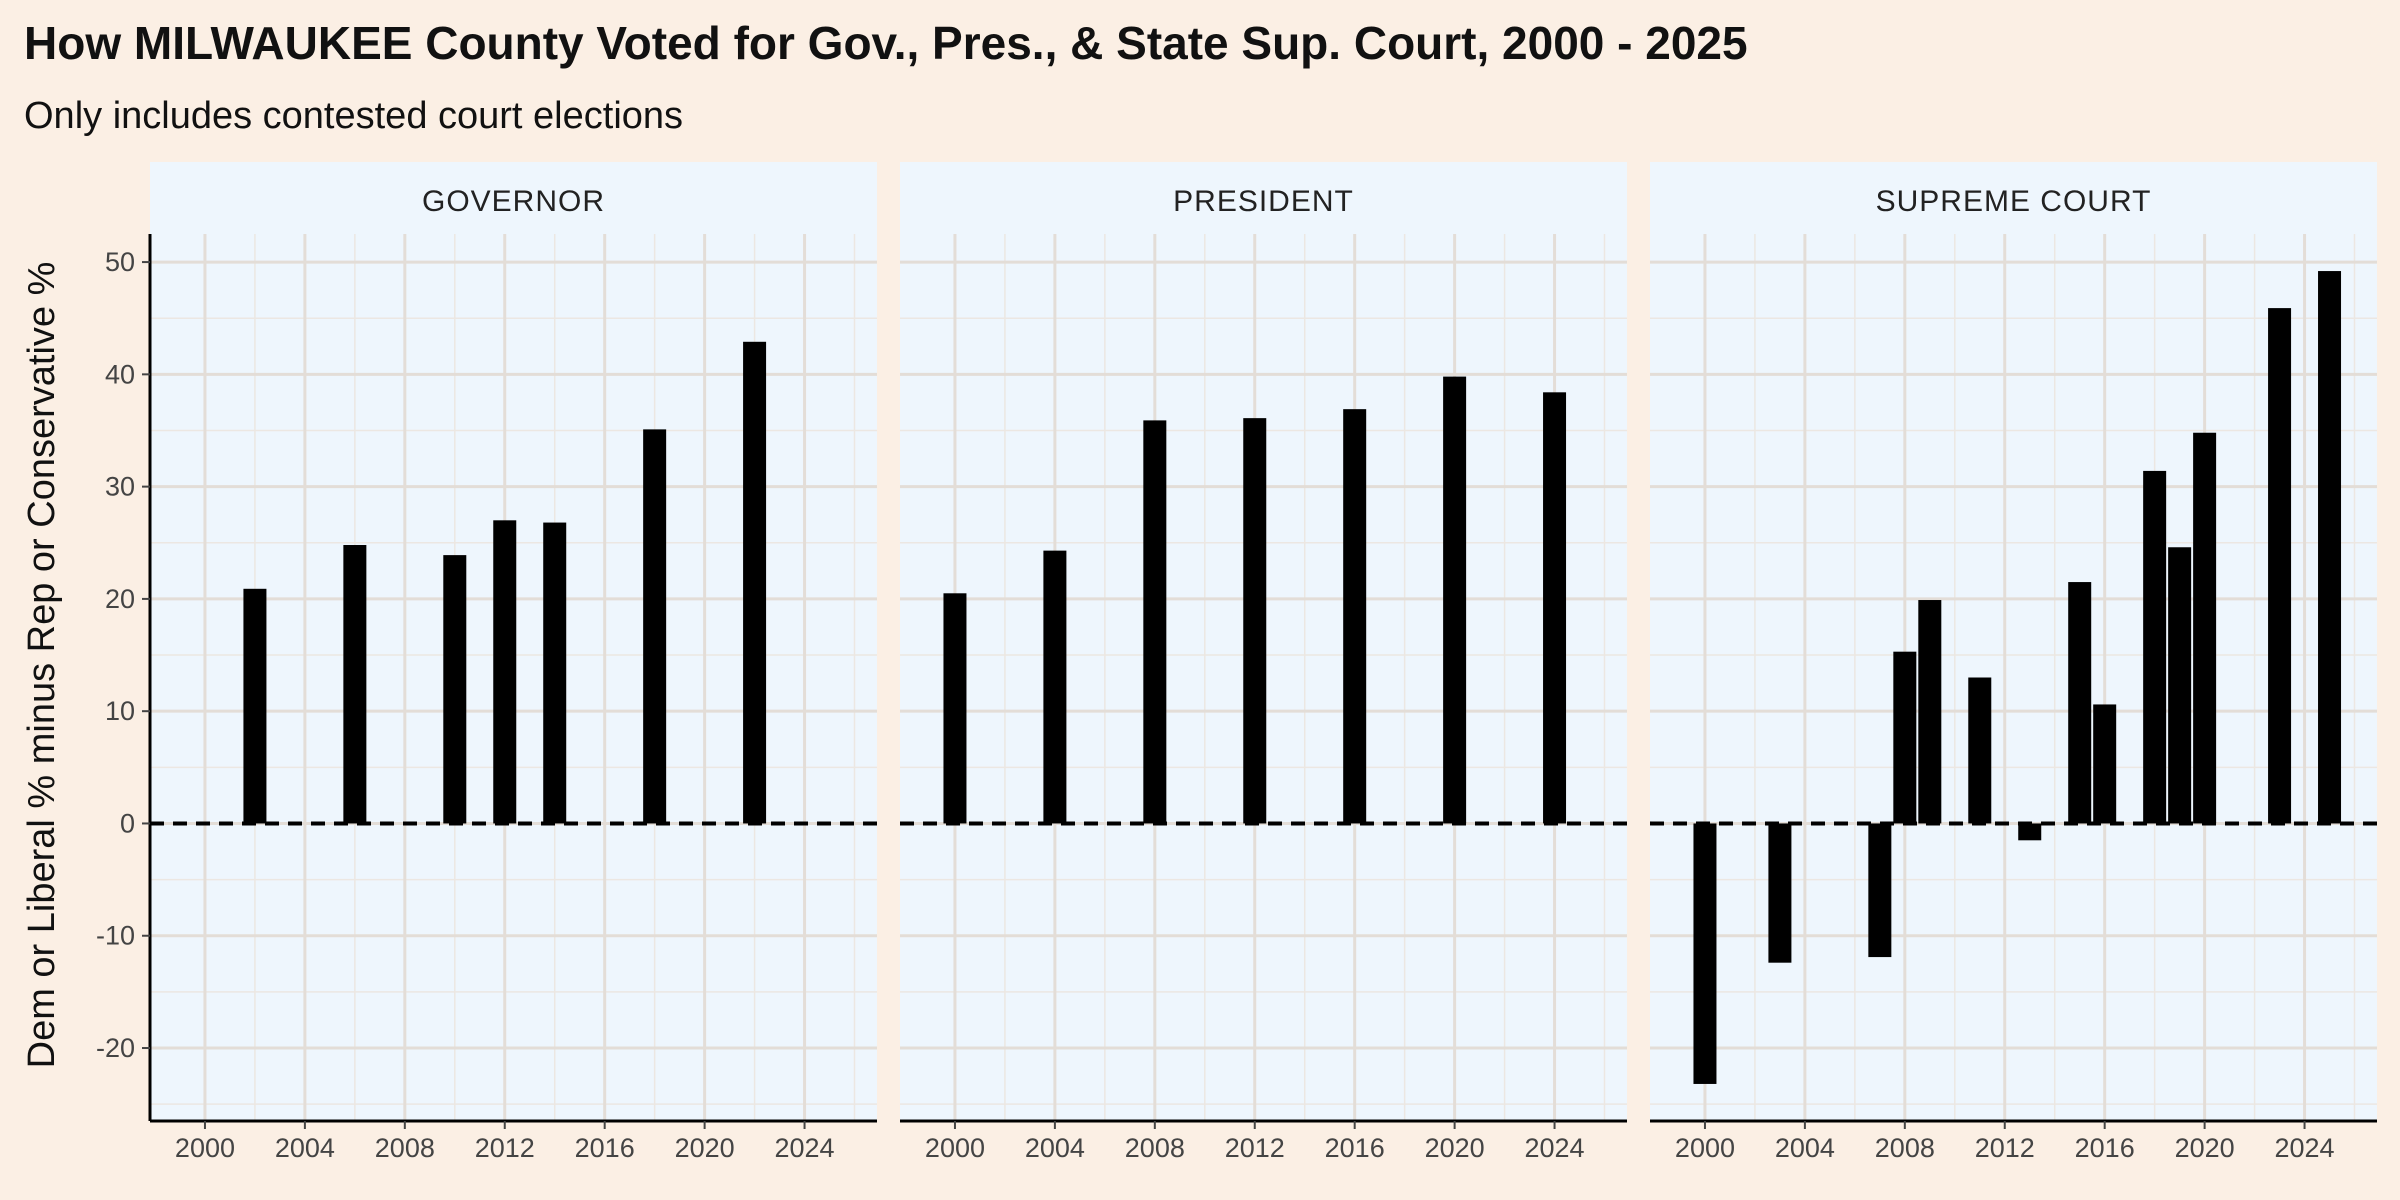  I want to click on y-tick-label: 20, so click(120, 599).